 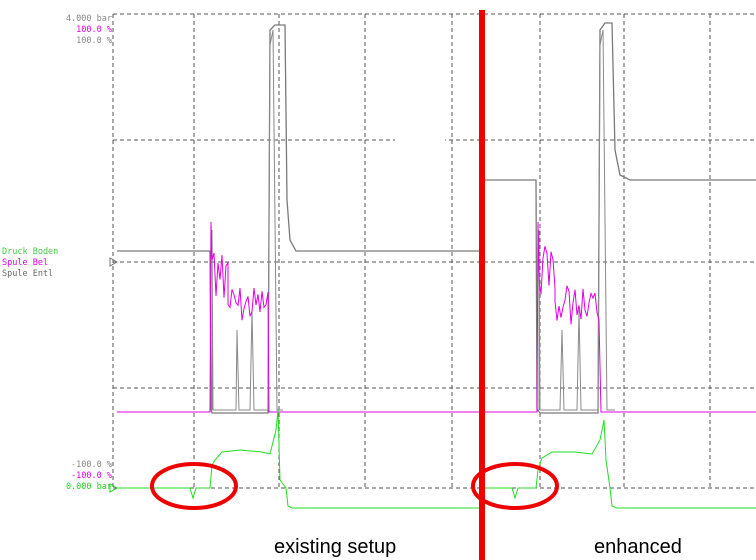 What do you see at coordinates (335, 547) in the screenshot?
I see `caption-existing-setup: existing setup` at bounding box center [335, 547].